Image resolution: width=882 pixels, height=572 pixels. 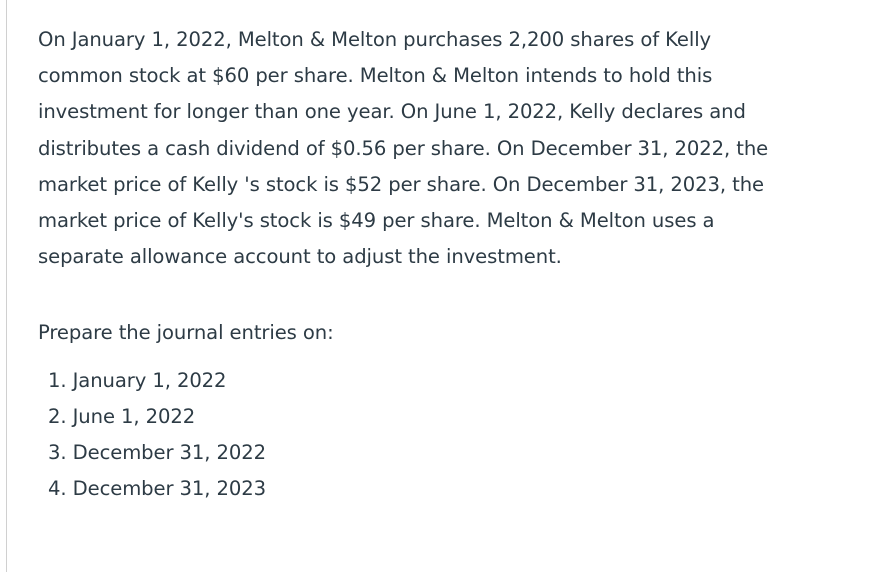 I want to click on list-item: 2. June 1, 2022, so click(x=122, y=417).